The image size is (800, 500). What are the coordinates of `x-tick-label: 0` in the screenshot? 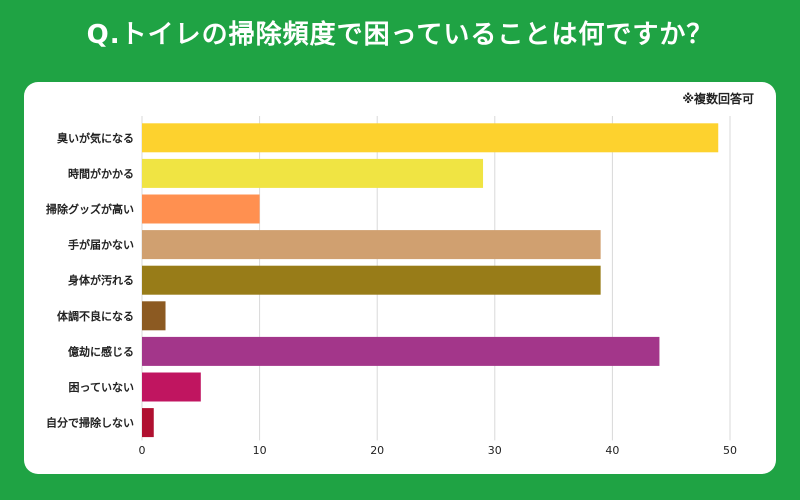 It's located at (142, 450).